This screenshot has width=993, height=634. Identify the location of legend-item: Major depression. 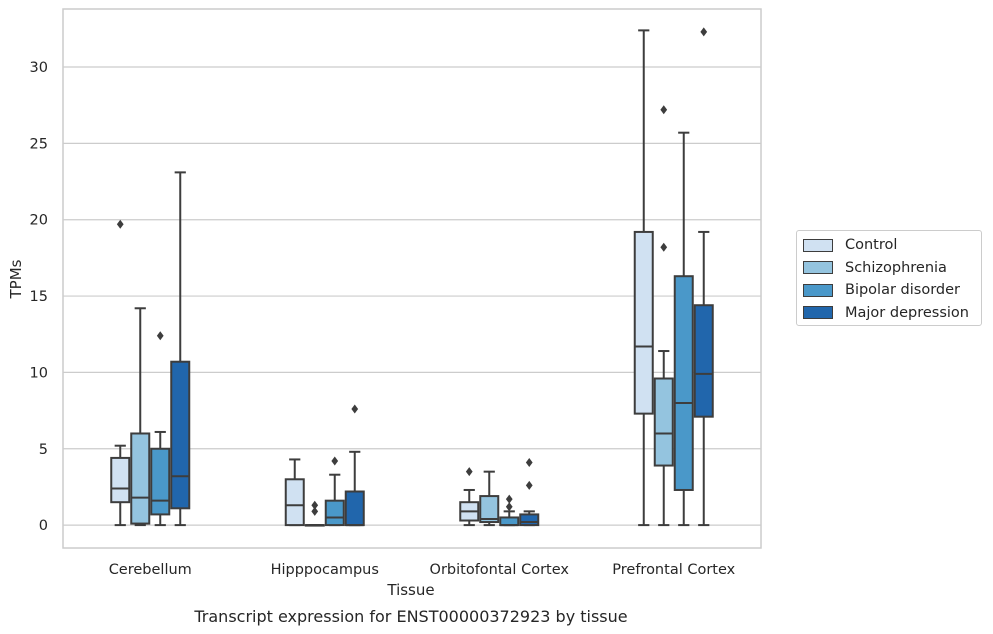
(886, 313).